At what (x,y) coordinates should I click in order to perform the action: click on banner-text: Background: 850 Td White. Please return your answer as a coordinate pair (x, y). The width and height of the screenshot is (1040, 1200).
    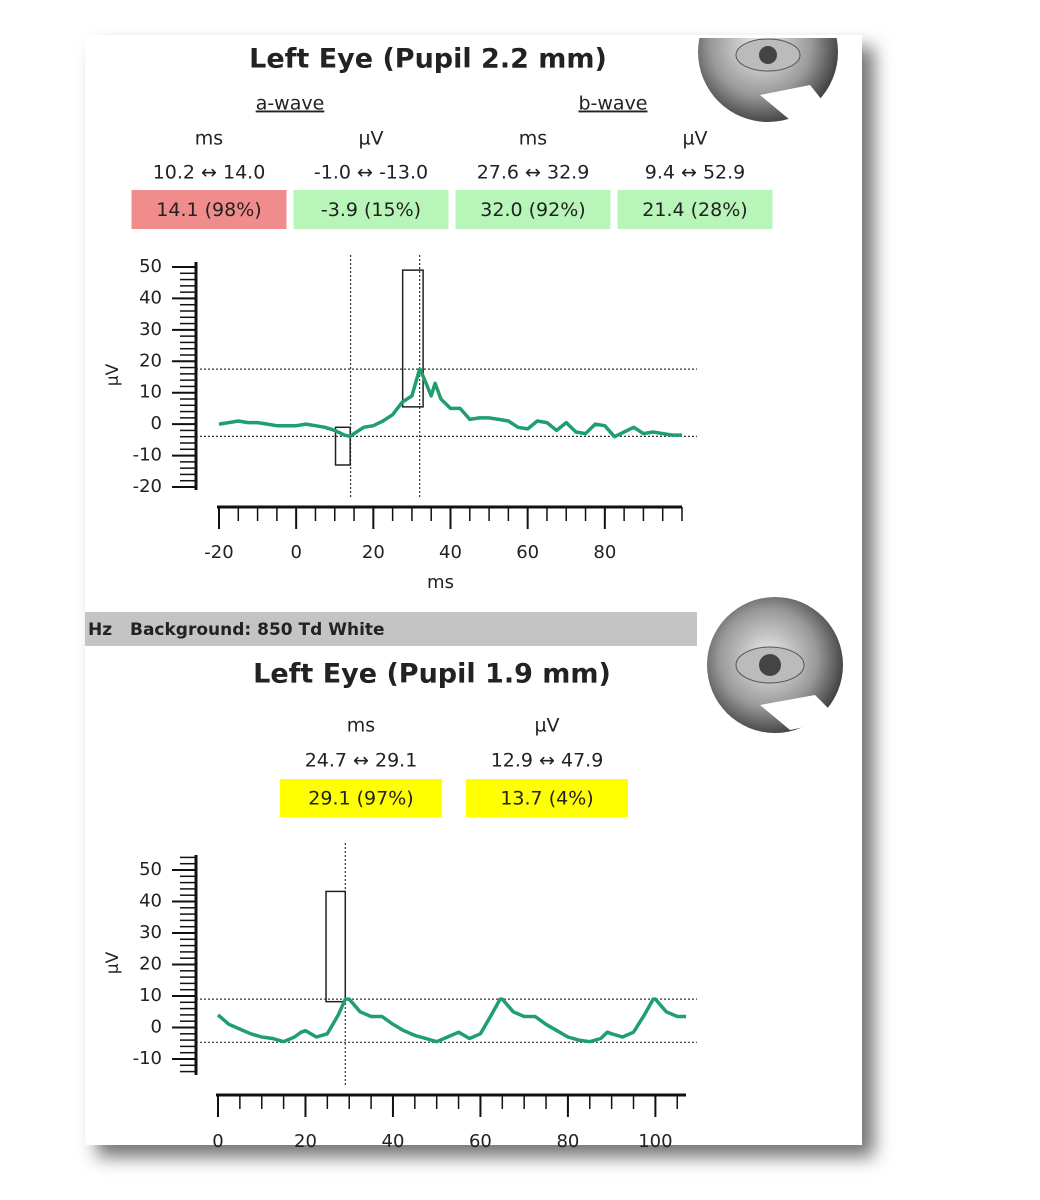
    Looking at the image, I should click on (257, 630).